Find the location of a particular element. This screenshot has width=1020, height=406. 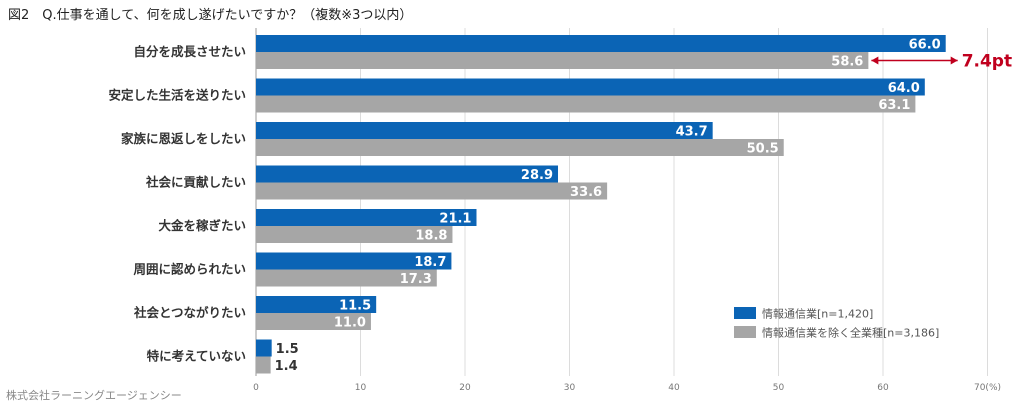

data-label: 18.7 is located at coordinates (430, 262).